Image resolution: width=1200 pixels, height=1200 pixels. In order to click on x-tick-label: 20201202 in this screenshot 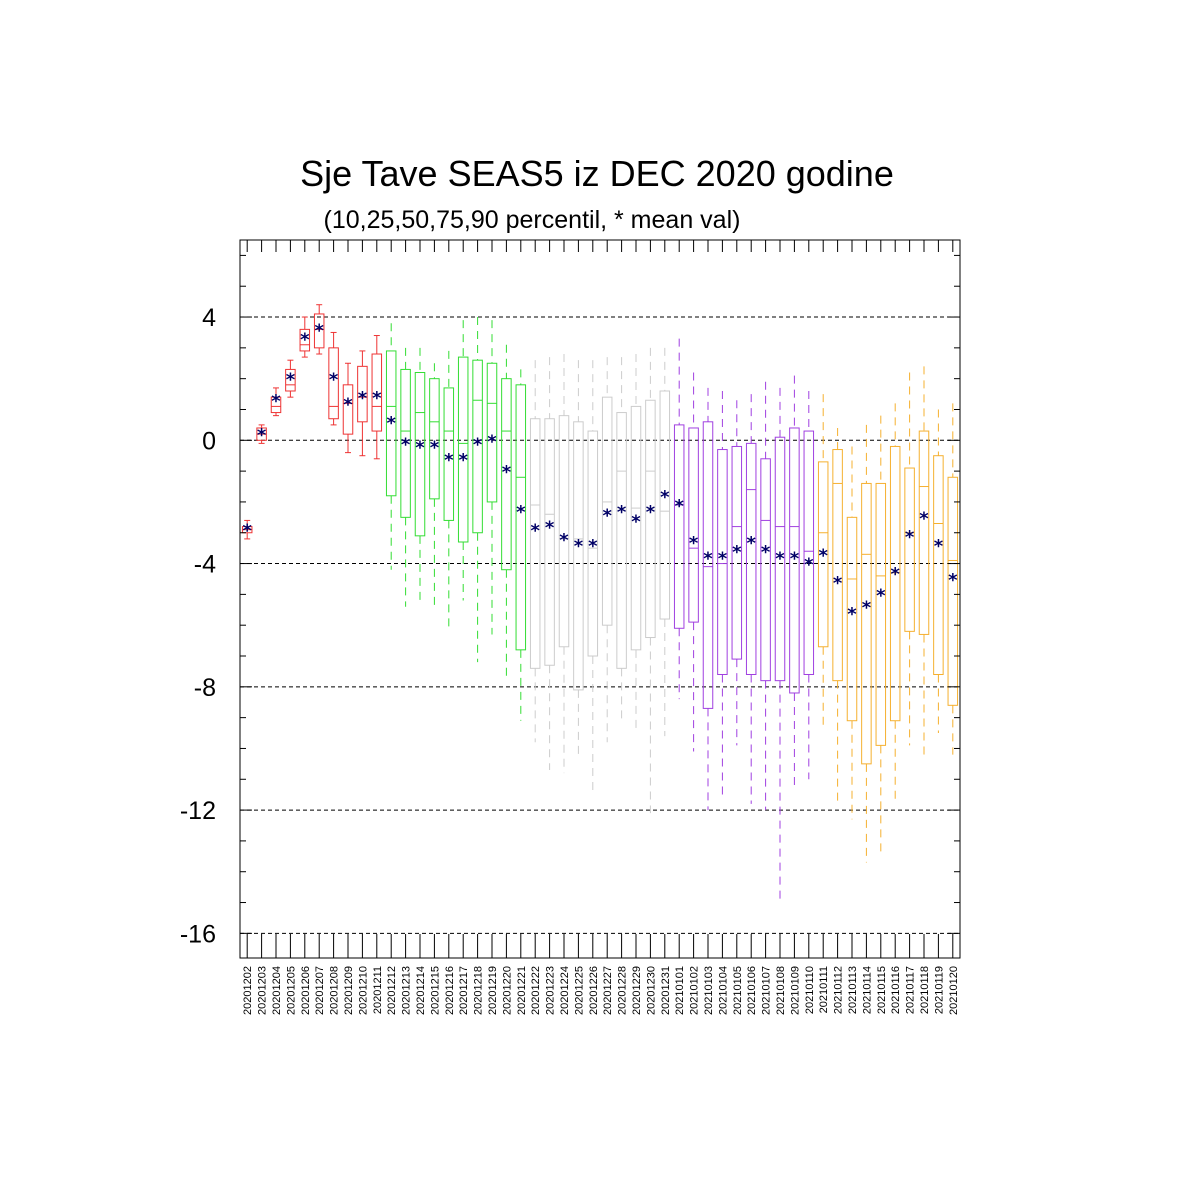, I will do `click(248, 990)`.